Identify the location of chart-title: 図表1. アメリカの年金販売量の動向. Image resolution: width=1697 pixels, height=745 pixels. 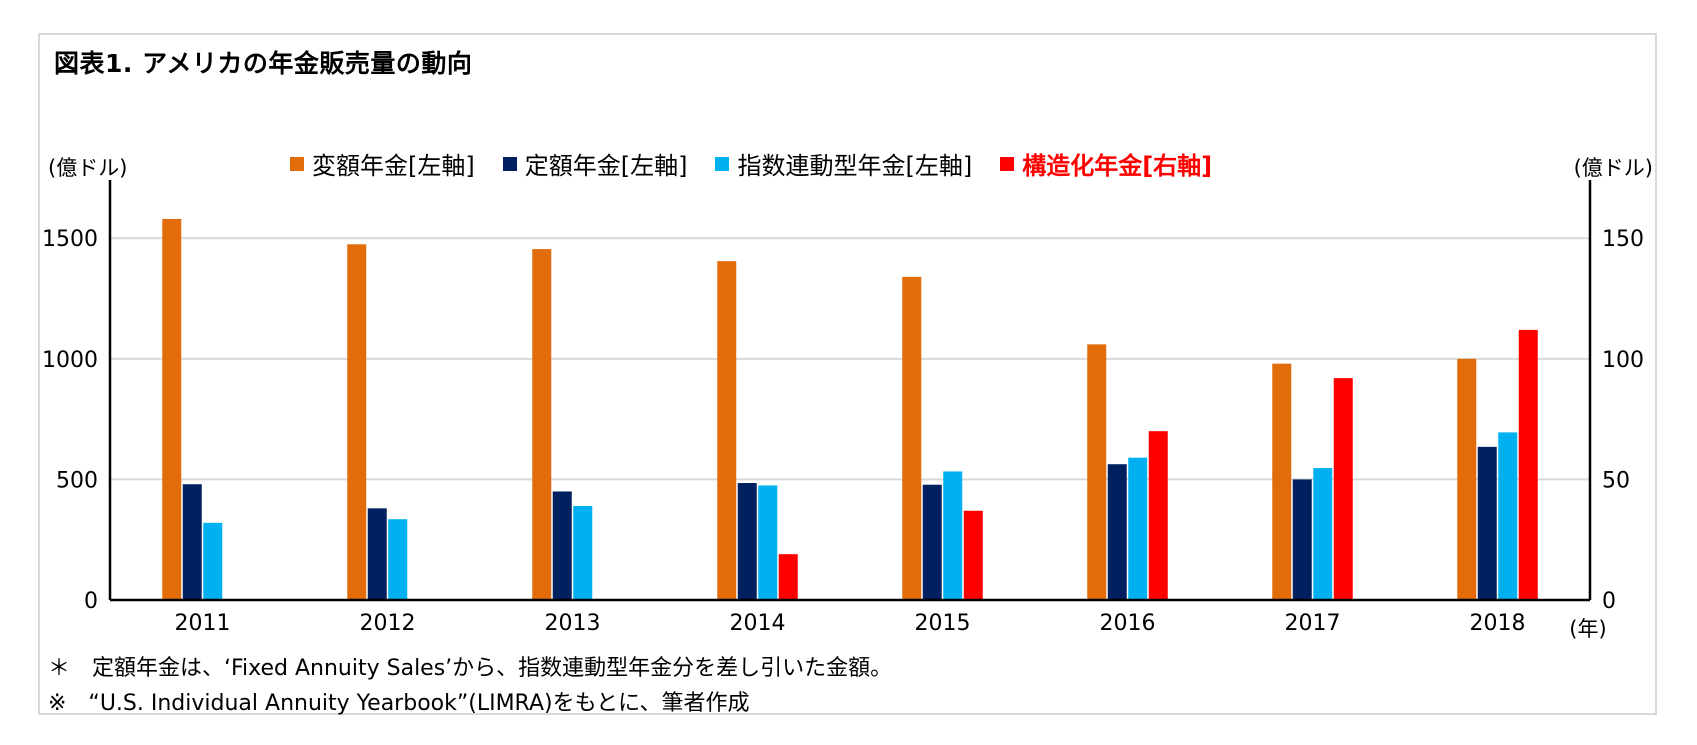
(263, 63).